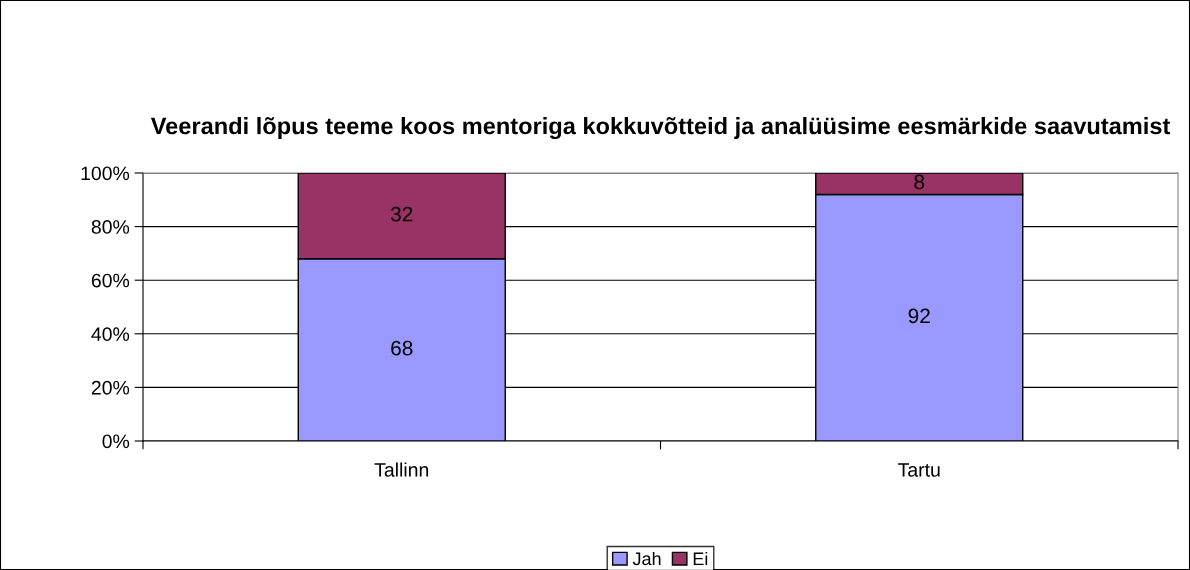 The height and width of the screenshot is (570, 1190). I want to click on x-tick-label: Tallinn, so click(401, 469).